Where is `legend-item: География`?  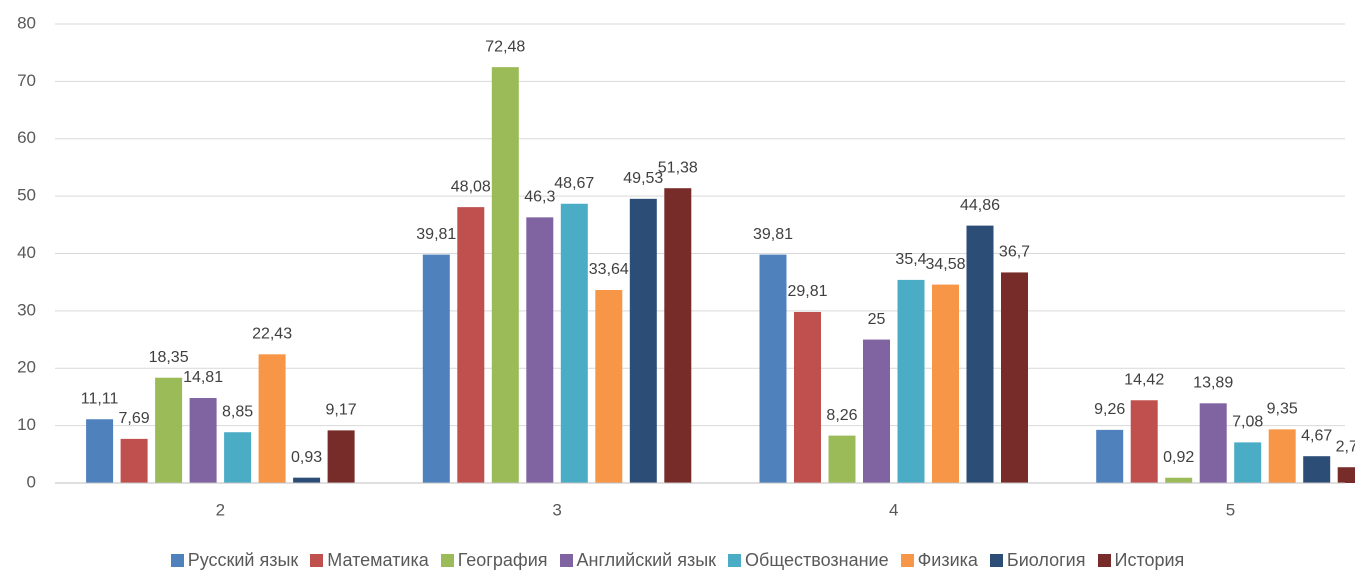
legend-item: География is located at coordinates (494, 560).